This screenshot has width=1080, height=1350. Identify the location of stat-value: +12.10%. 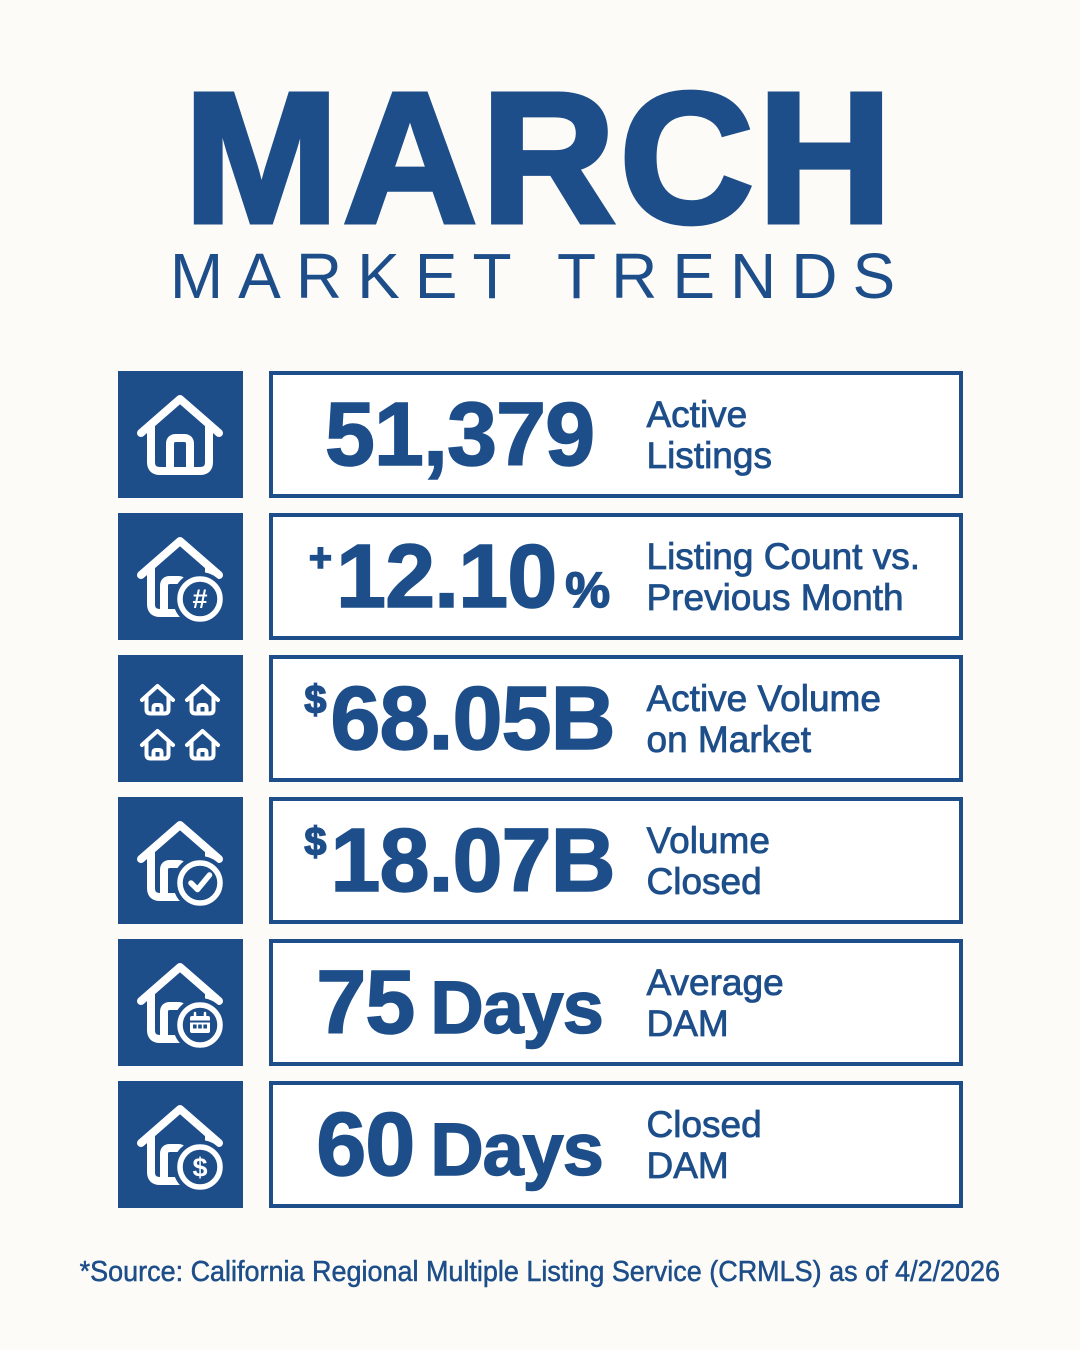
(460, 577).